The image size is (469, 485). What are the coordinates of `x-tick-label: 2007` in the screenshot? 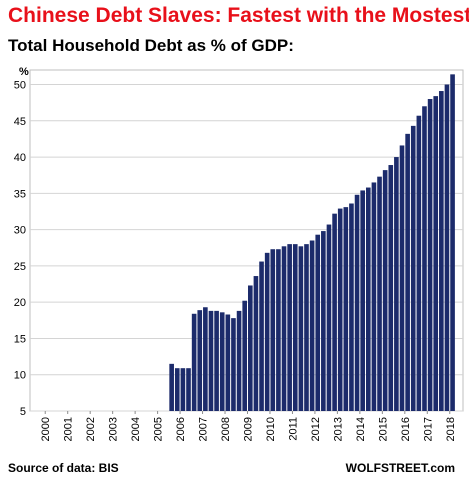 It's located at (204, 429).